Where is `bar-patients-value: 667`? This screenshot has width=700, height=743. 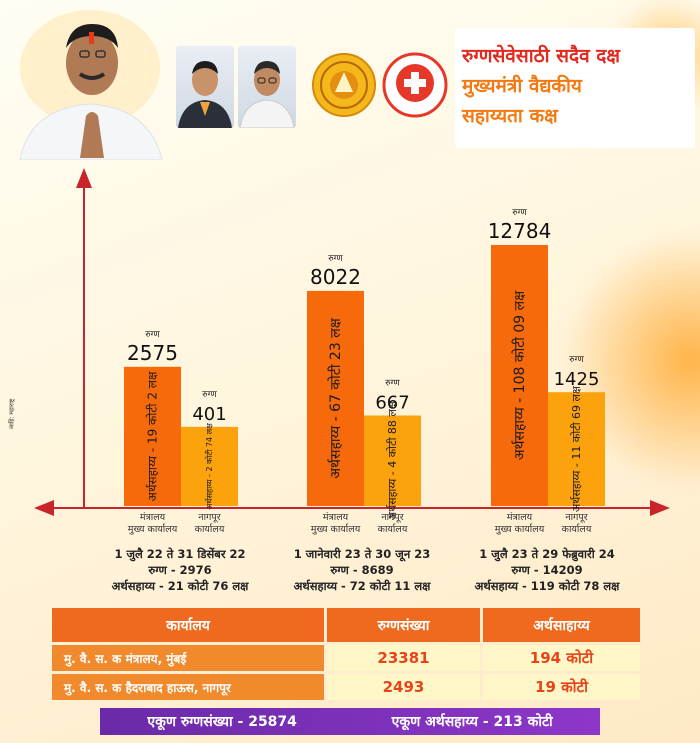 bar-patients-value: 667 is located at coordinates (392, 403).